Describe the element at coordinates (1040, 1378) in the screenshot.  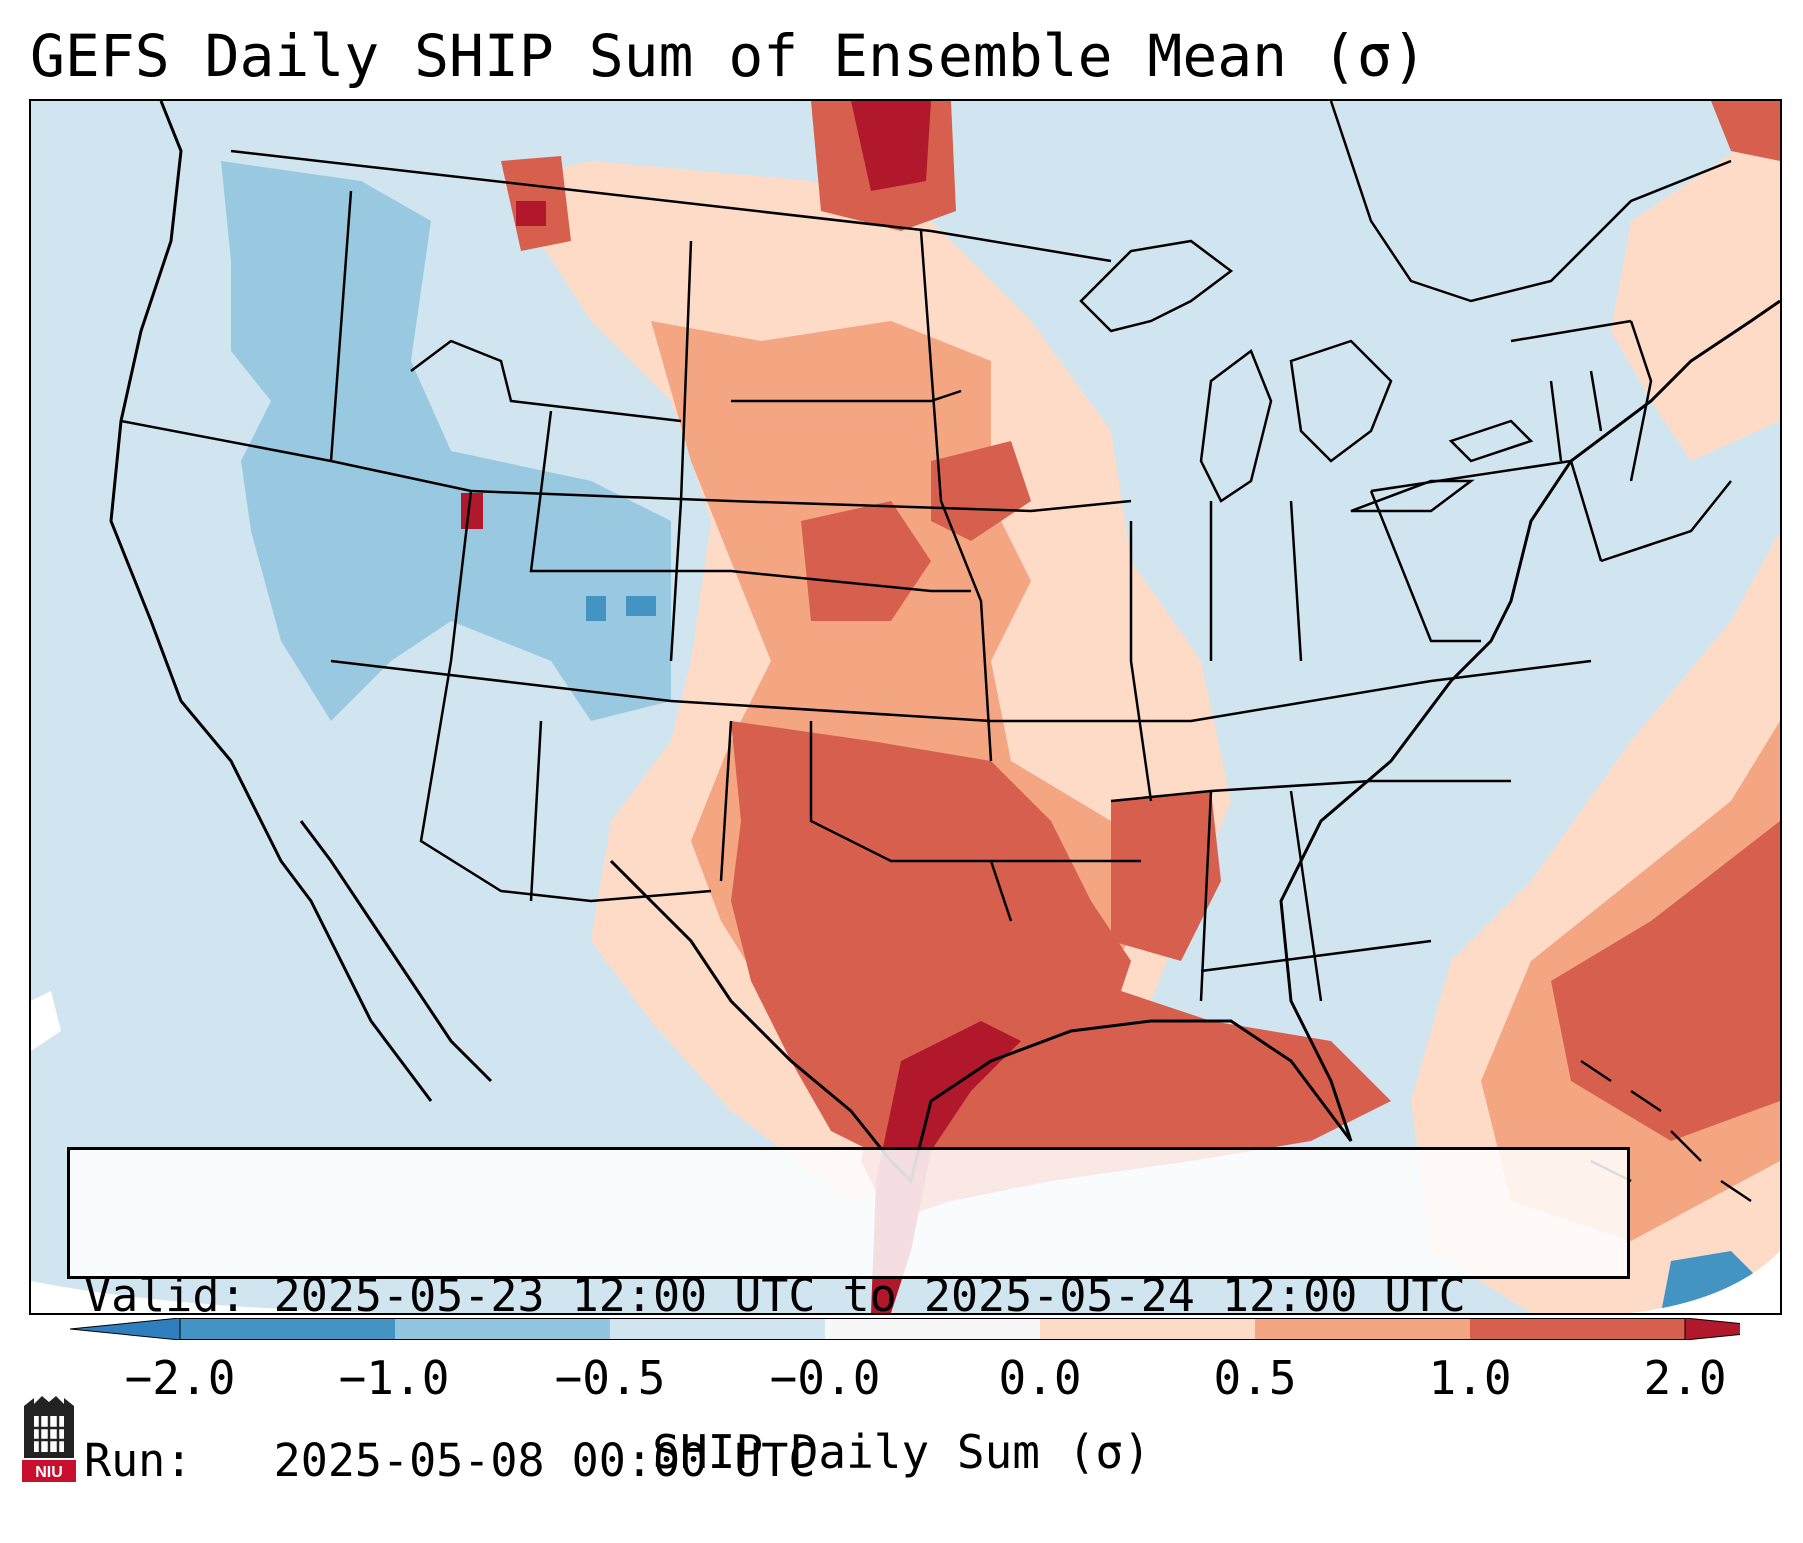
I see `colorbar-tick-label: 0.0` at that location.